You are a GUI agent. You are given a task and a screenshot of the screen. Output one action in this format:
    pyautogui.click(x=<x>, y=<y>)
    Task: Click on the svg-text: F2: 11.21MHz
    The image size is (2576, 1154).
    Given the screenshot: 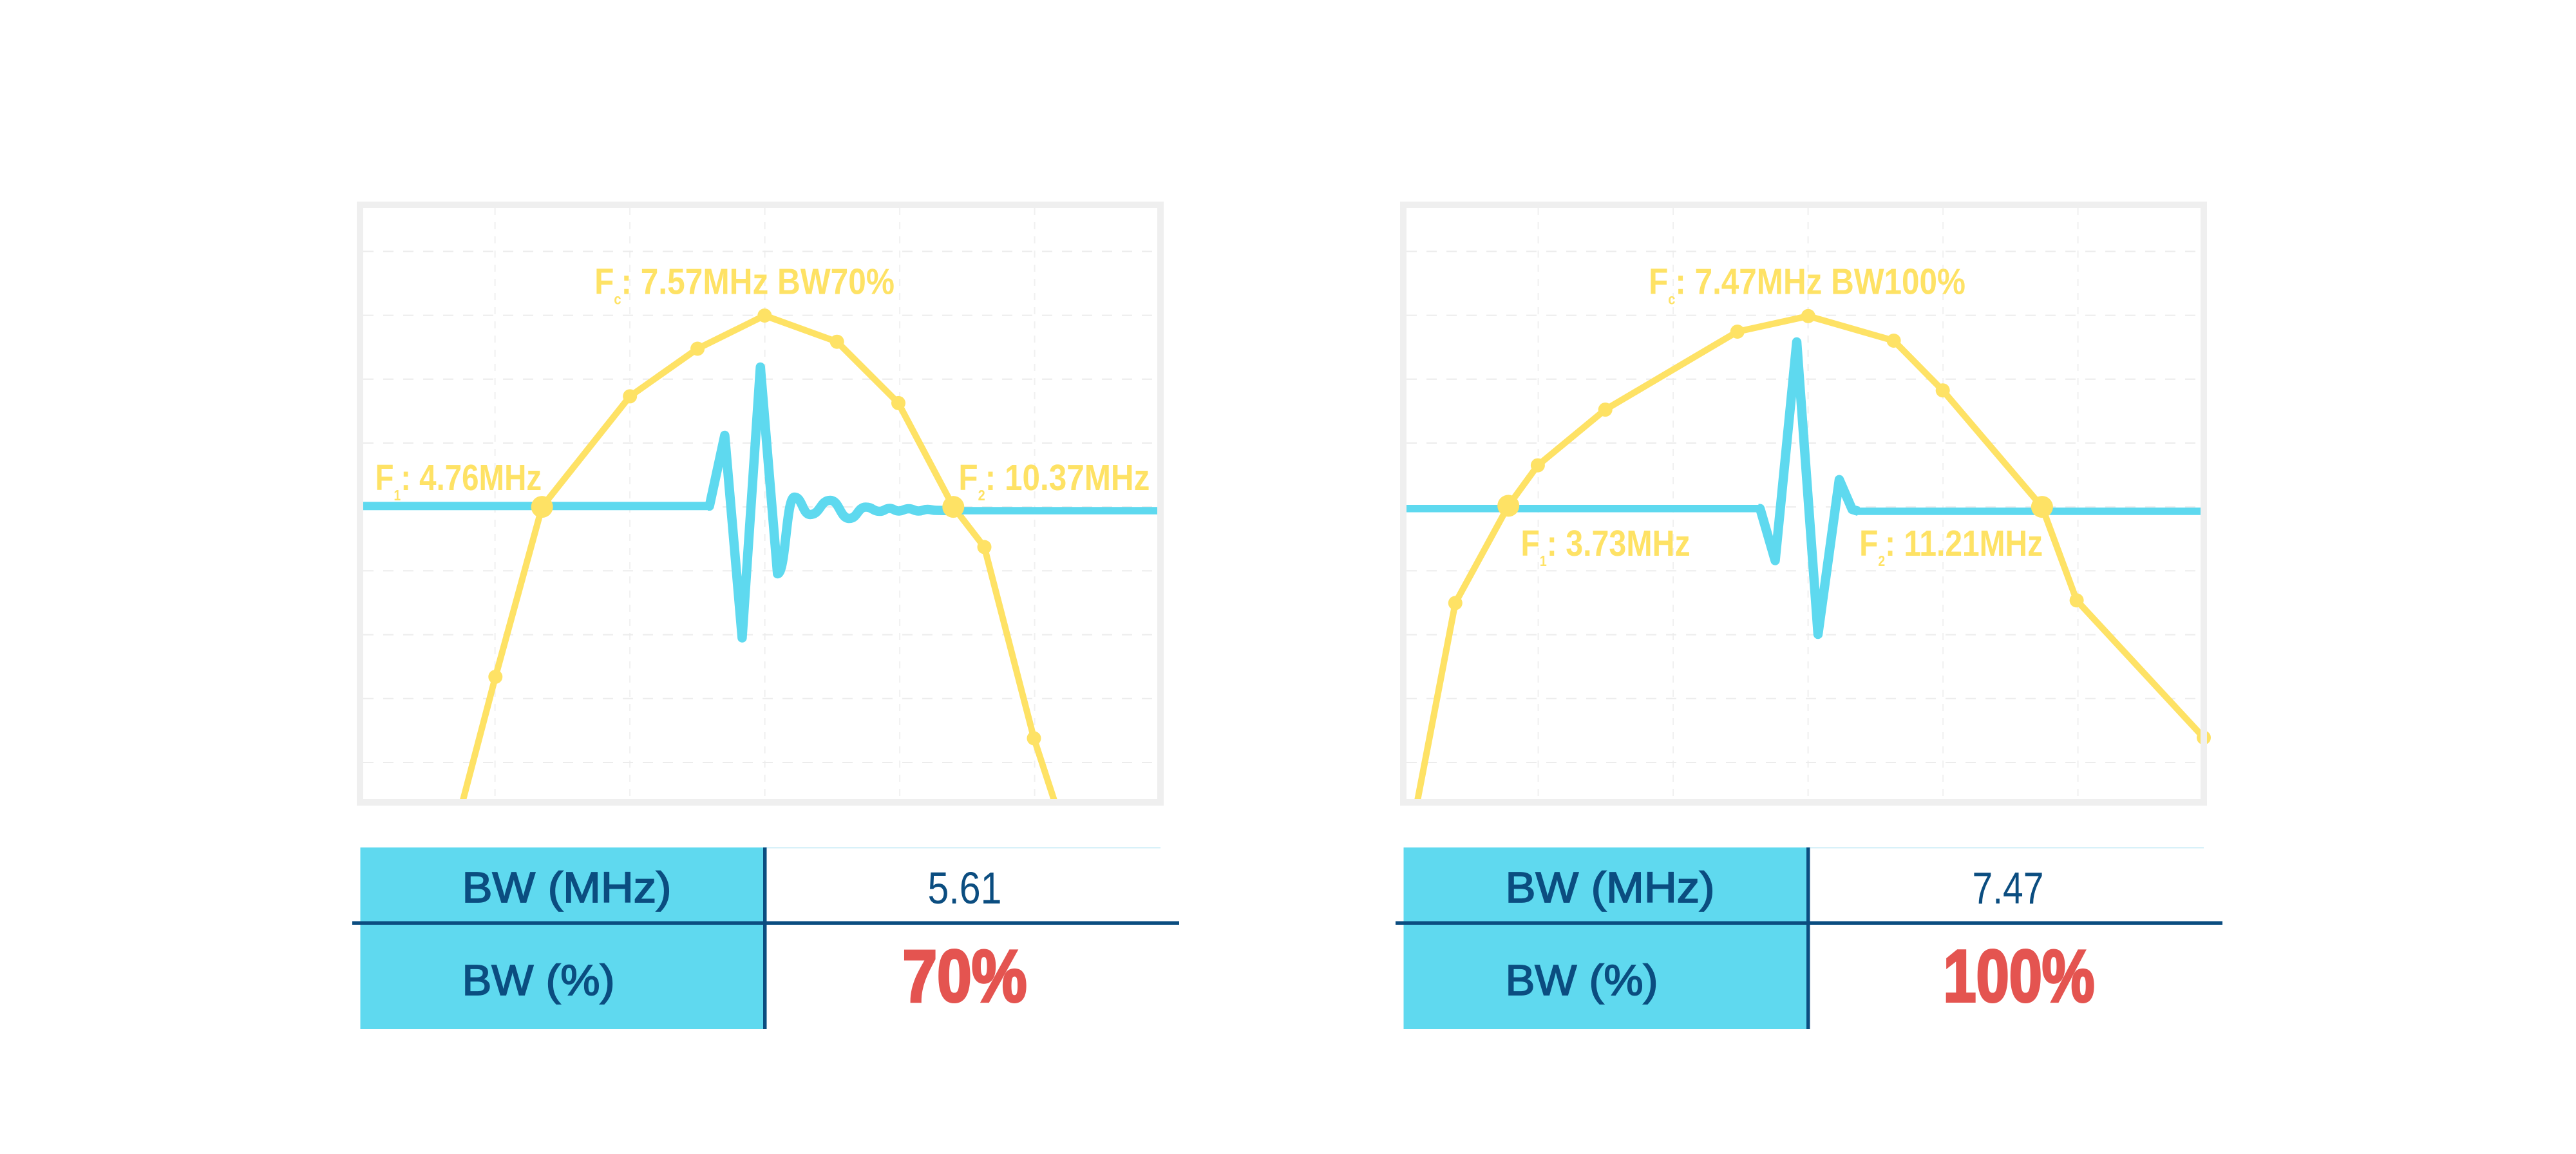 What is the action you would take?
    pyautogui.click(x=1951, y=546)
    